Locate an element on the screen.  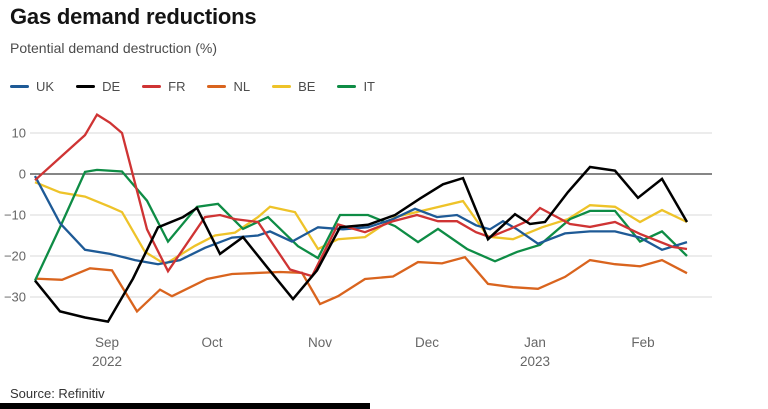
footer-bar is located at coordinates (185, 406).